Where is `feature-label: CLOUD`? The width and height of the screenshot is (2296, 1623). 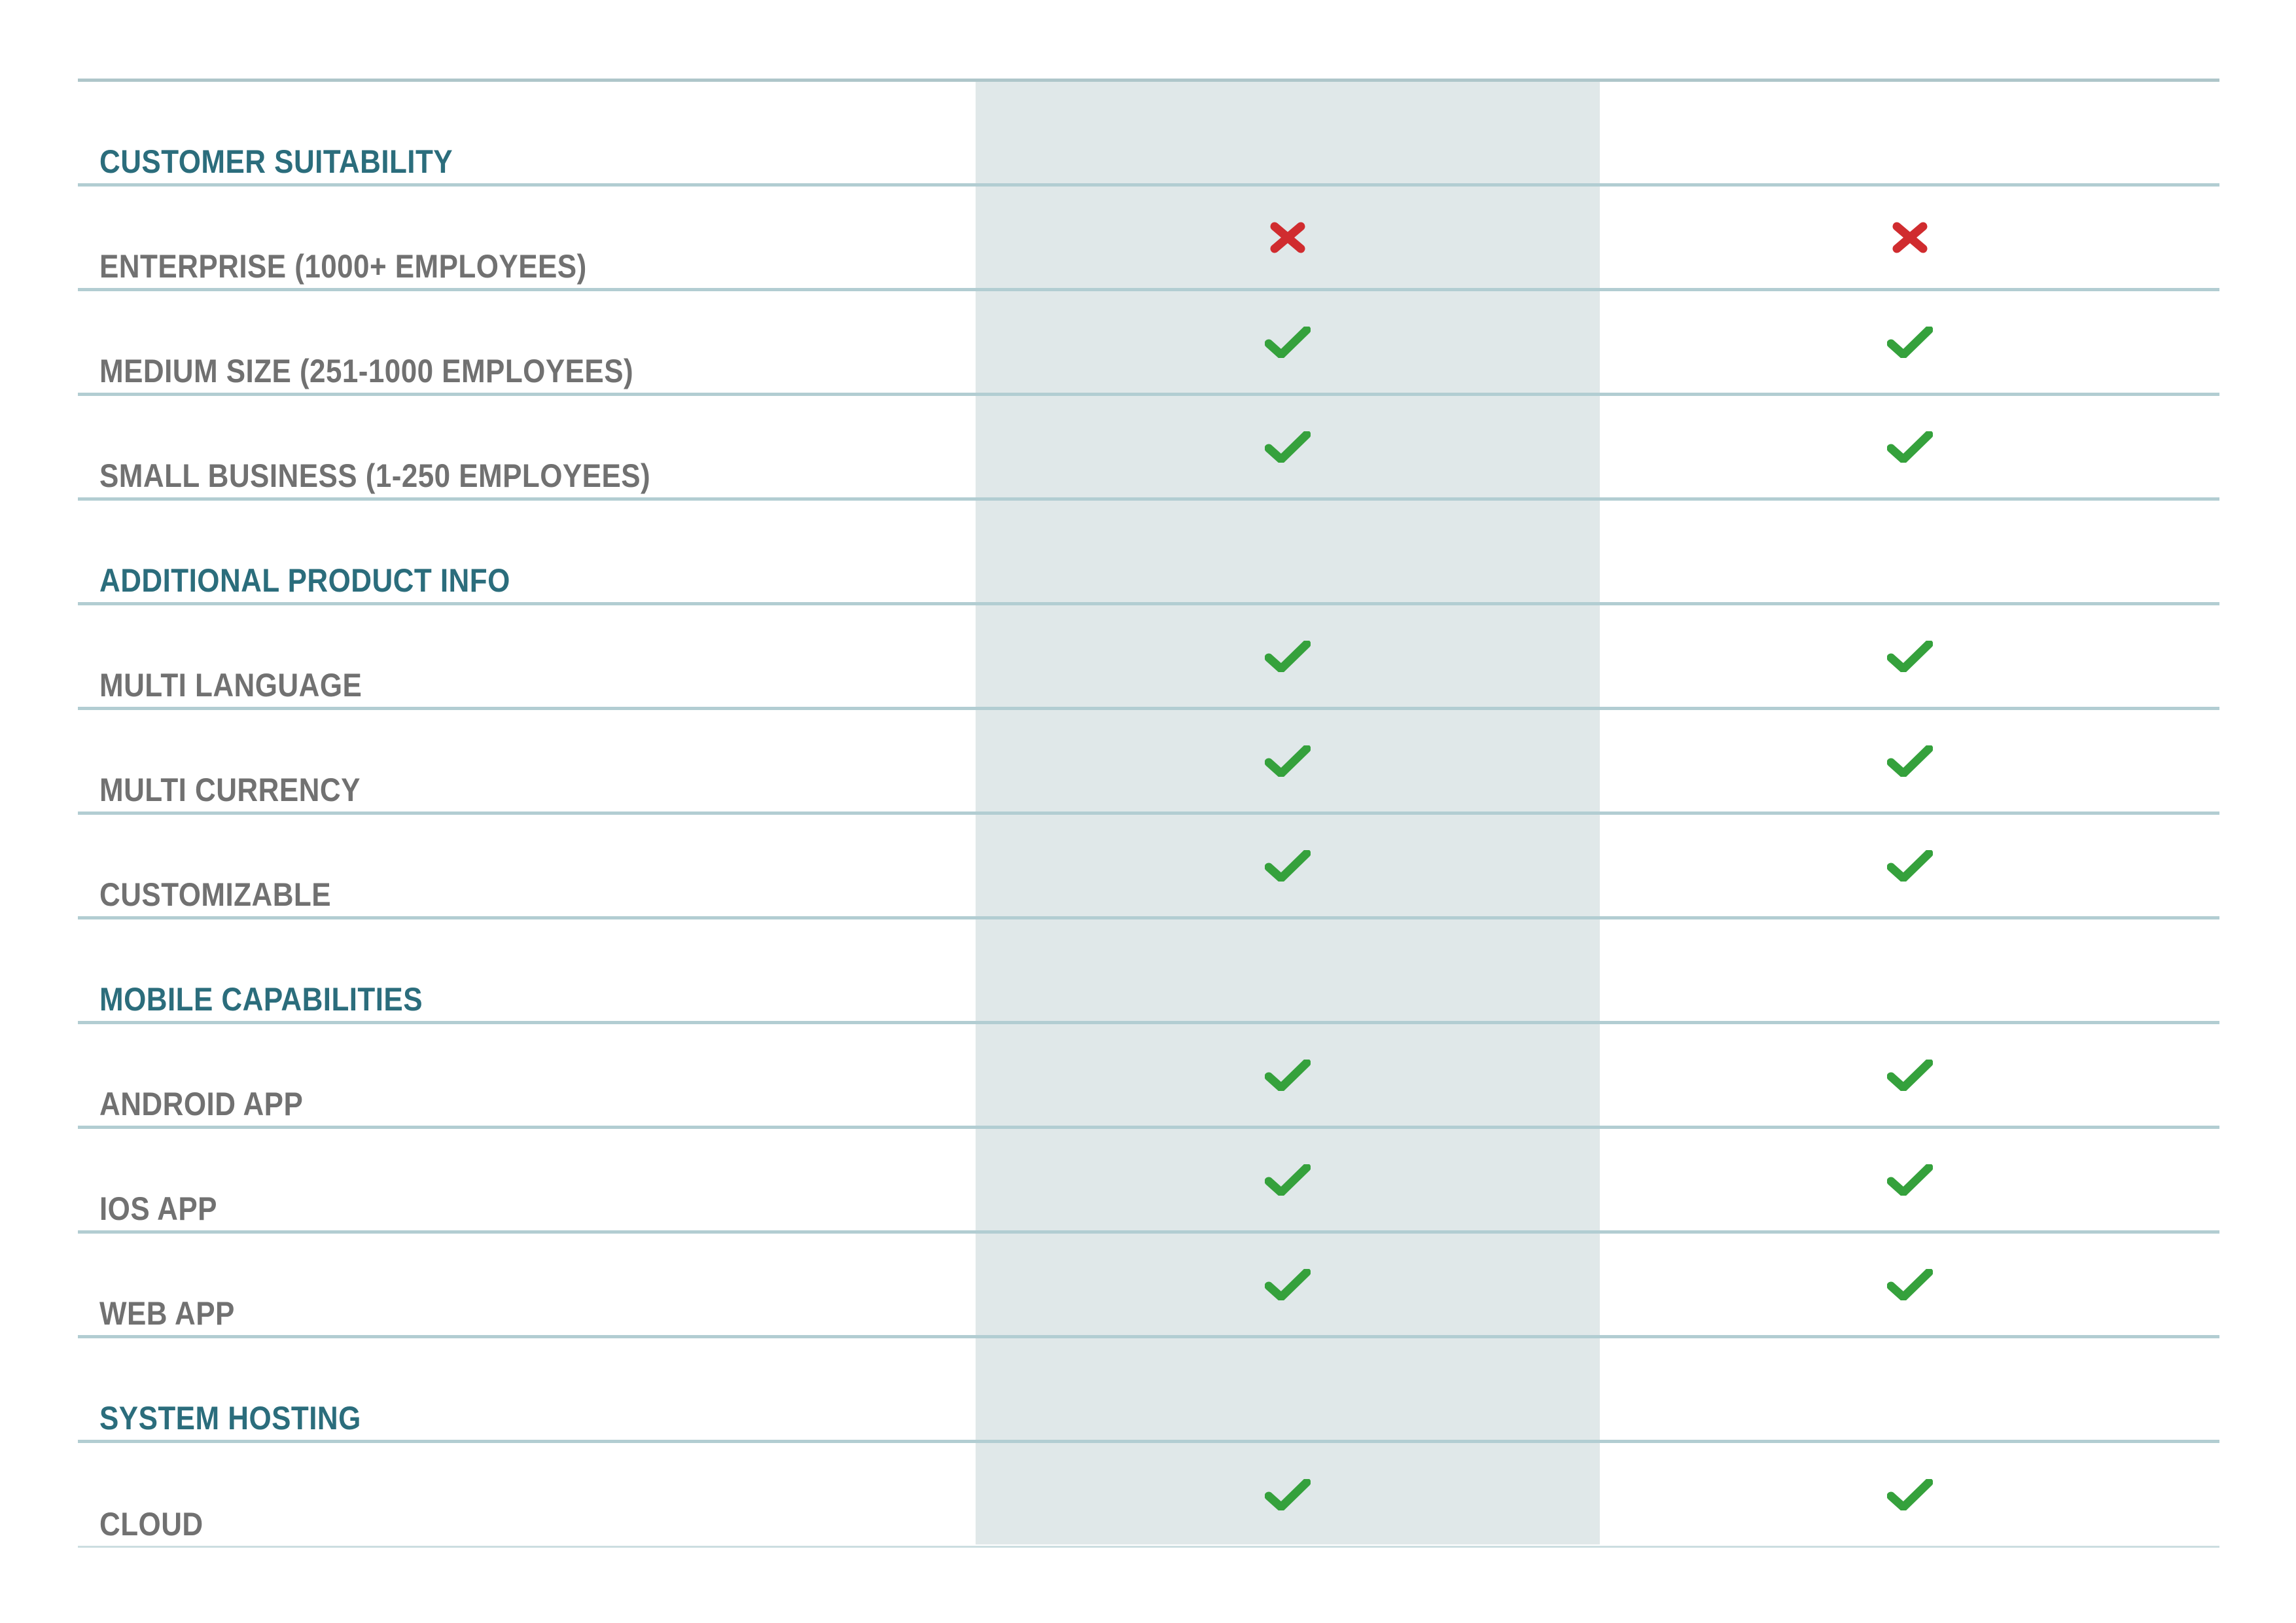 feature-label: CLOUD is located at coordinates (151, 1524).